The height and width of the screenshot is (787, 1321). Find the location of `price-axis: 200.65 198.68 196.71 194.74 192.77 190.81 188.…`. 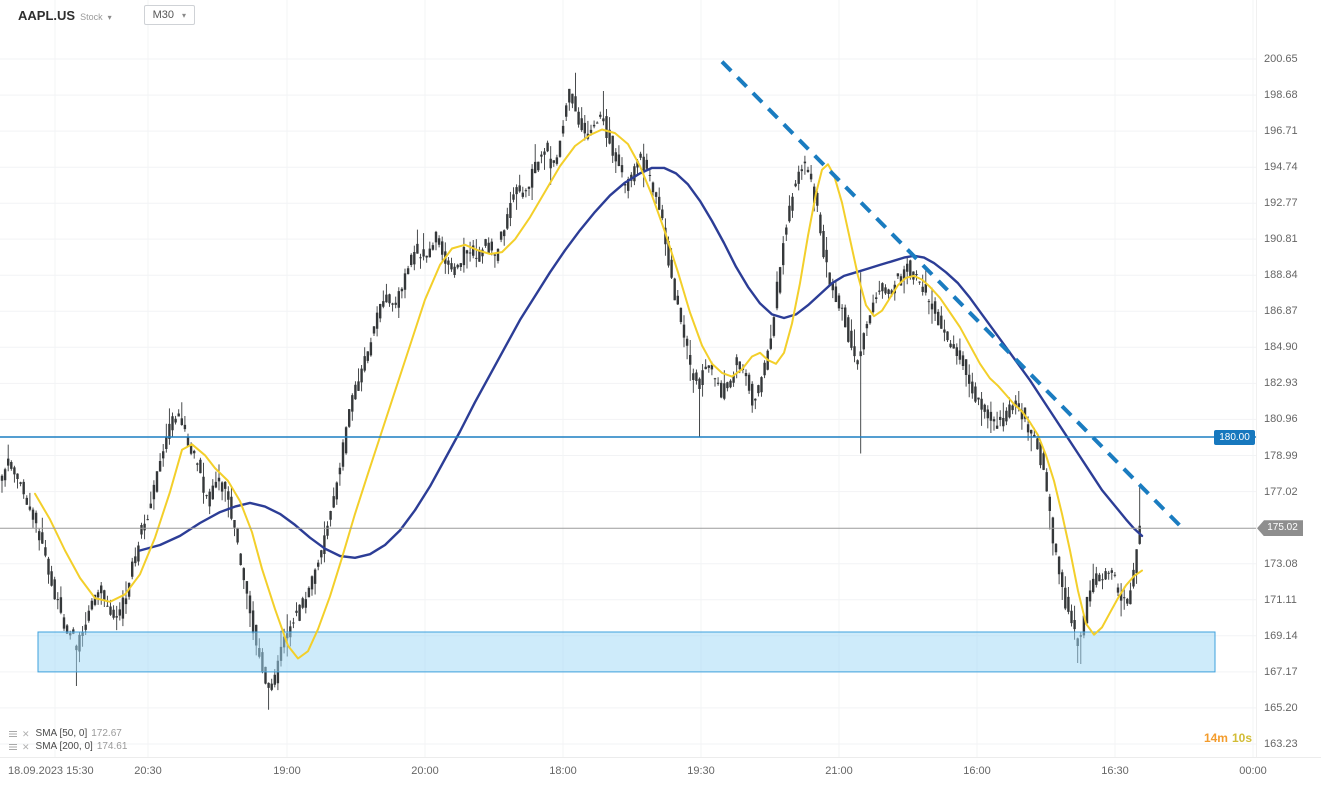

price-axis: 200.65 198.68 196.71 194.74 192.77 190.81 188.… is located at coordinates (1288, 378).